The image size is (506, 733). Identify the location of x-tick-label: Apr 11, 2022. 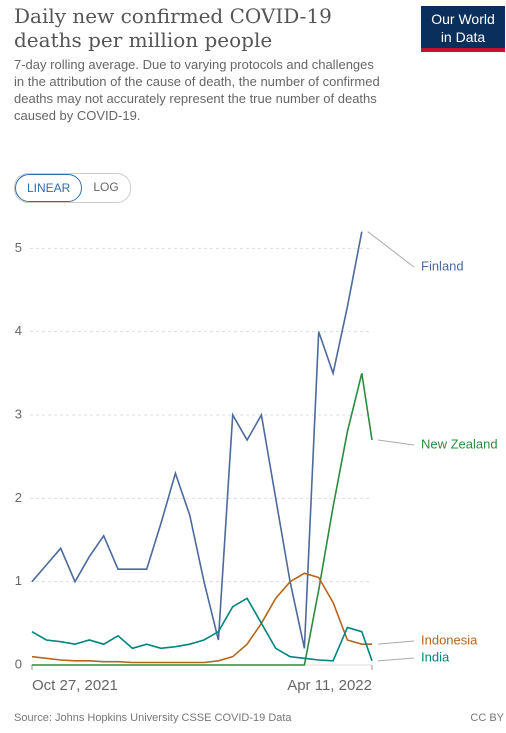
(329, 685).